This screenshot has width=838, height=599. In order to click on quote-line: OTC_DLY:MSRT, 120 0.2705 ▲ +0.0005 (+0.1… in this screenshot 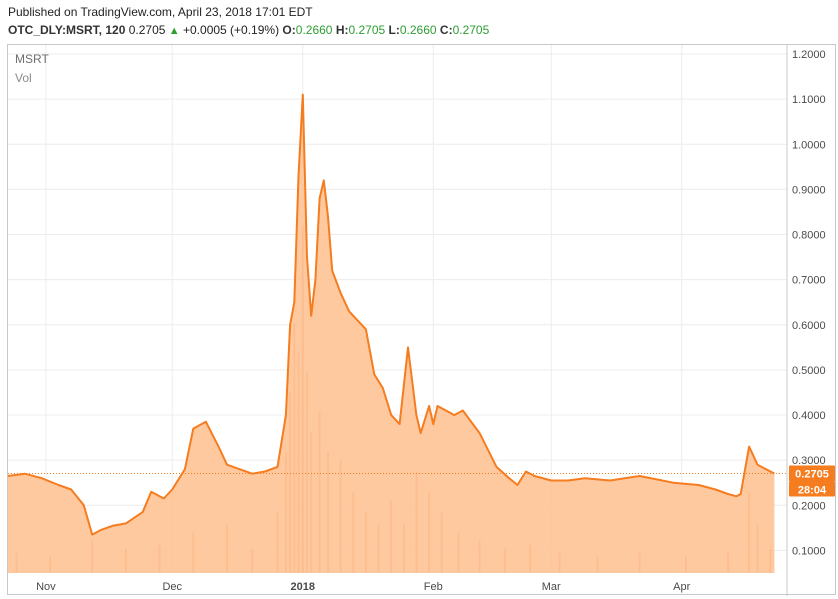, I will do `click(248, 30)`.